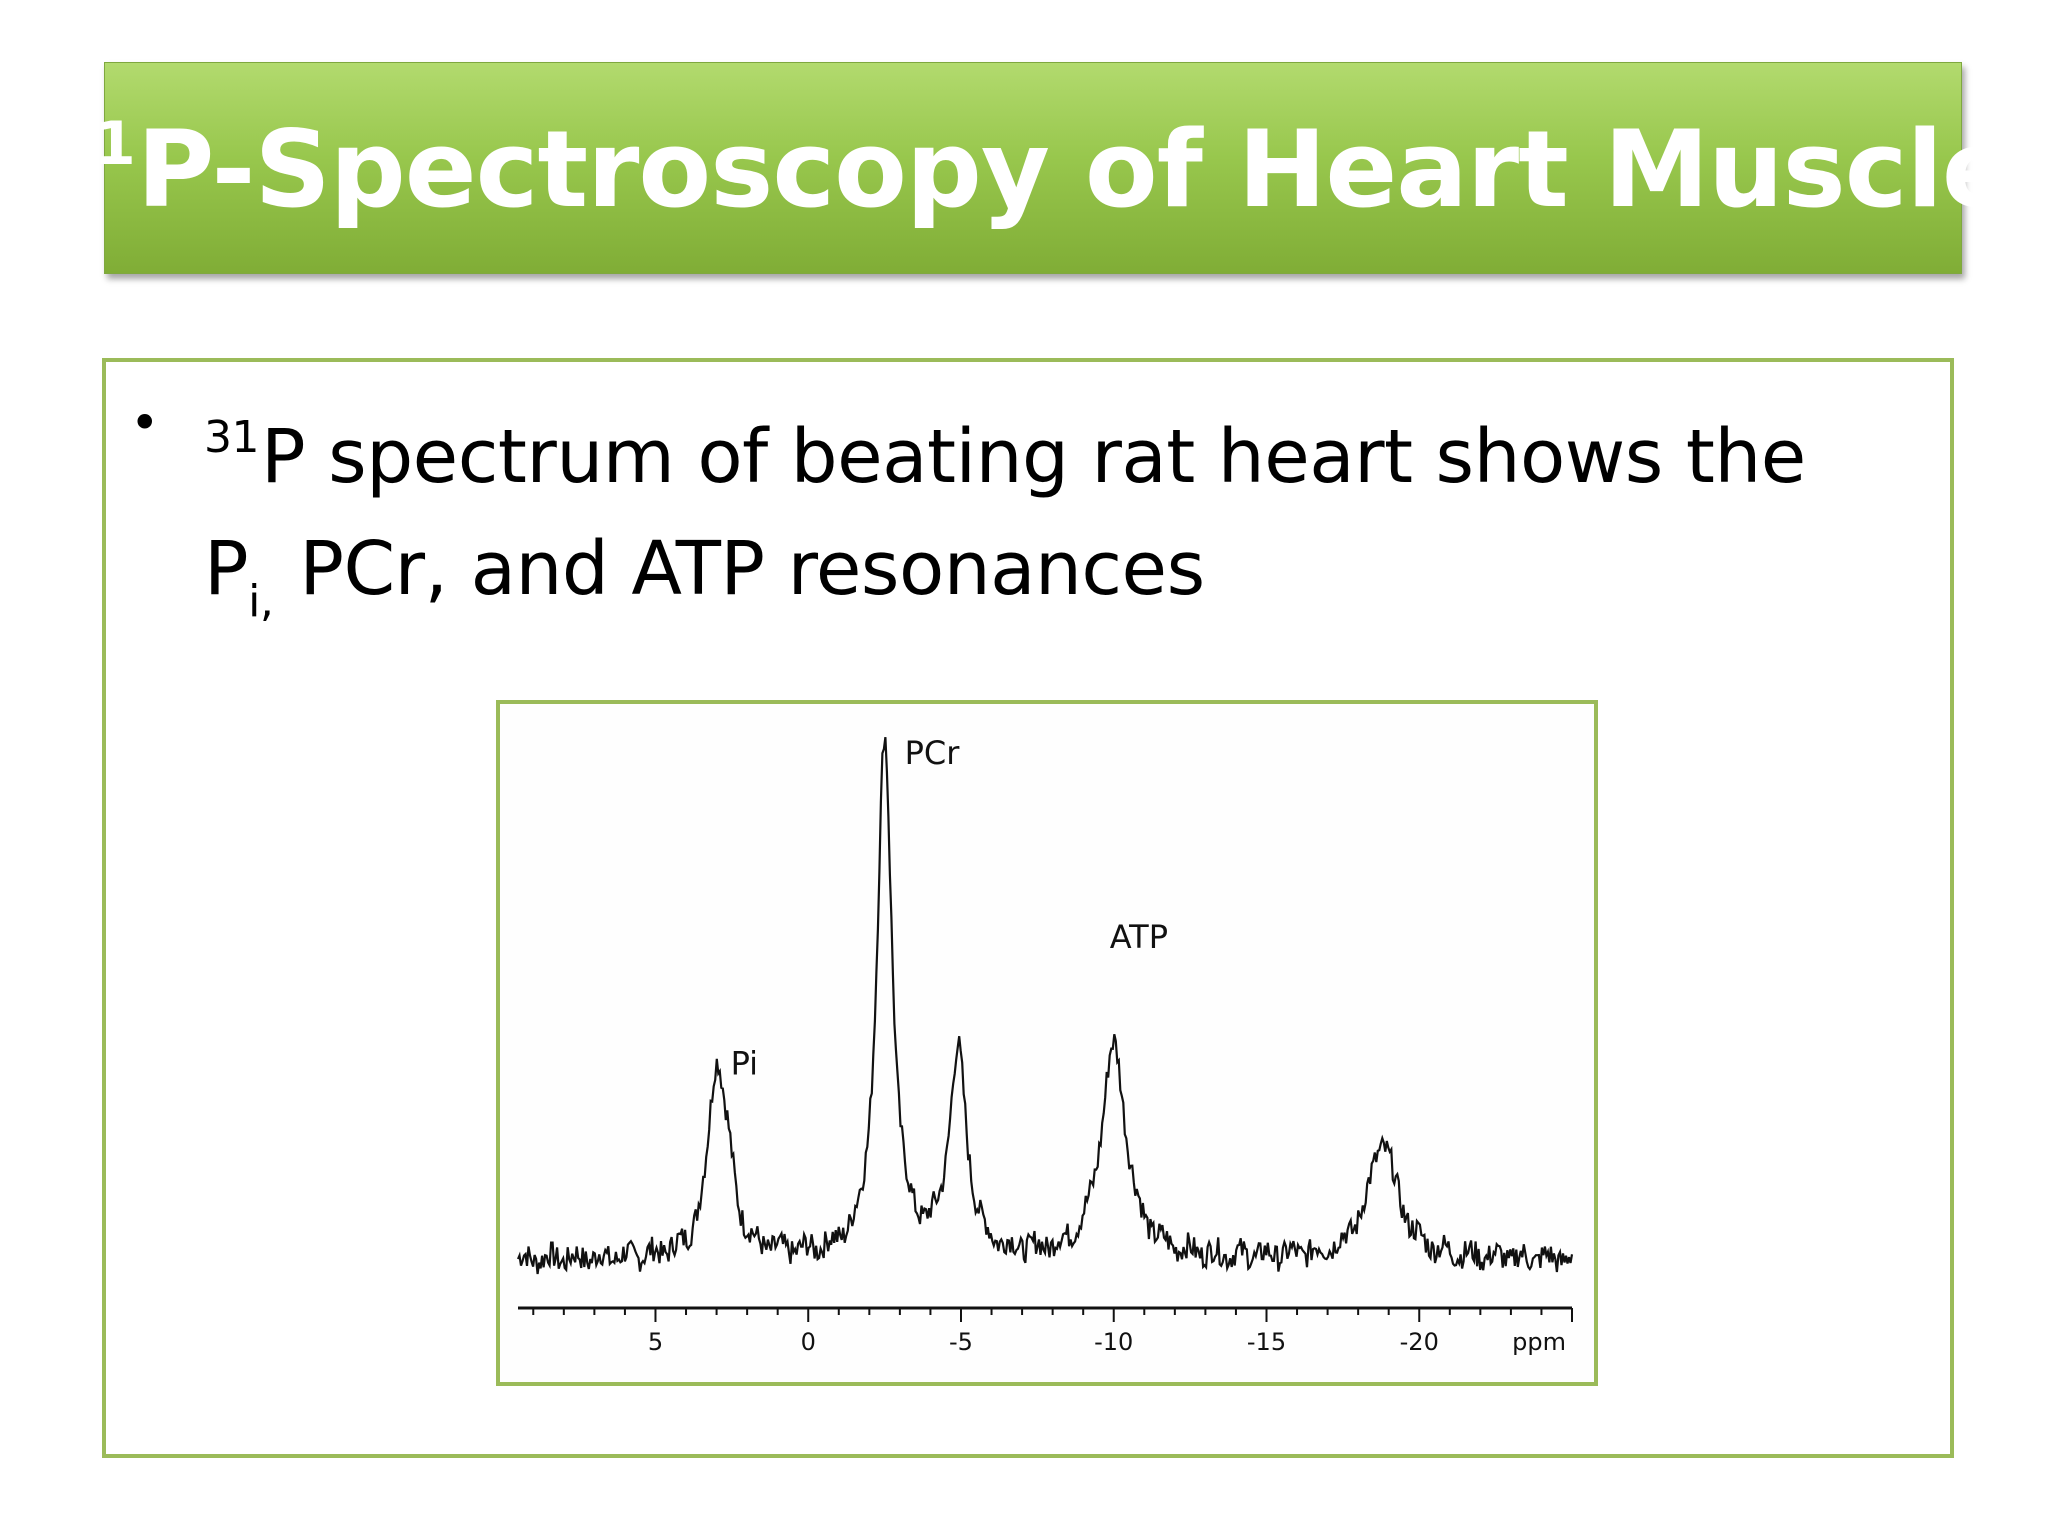  Describe the element at coordinates (744, 1064) in the screenshot. I see `peak-label-pi: Pi` at that location.